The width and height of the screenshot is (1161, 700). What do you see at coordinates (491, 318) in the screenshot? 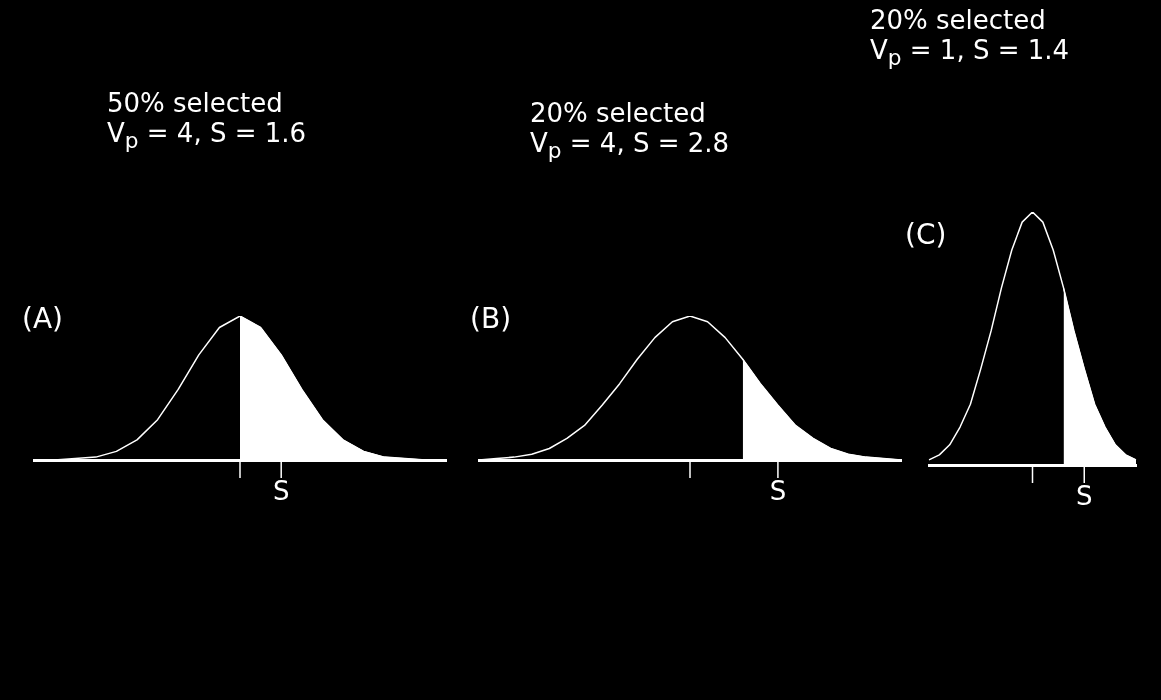
I see `chart-title: (B)` at bounding box center [491, 318].